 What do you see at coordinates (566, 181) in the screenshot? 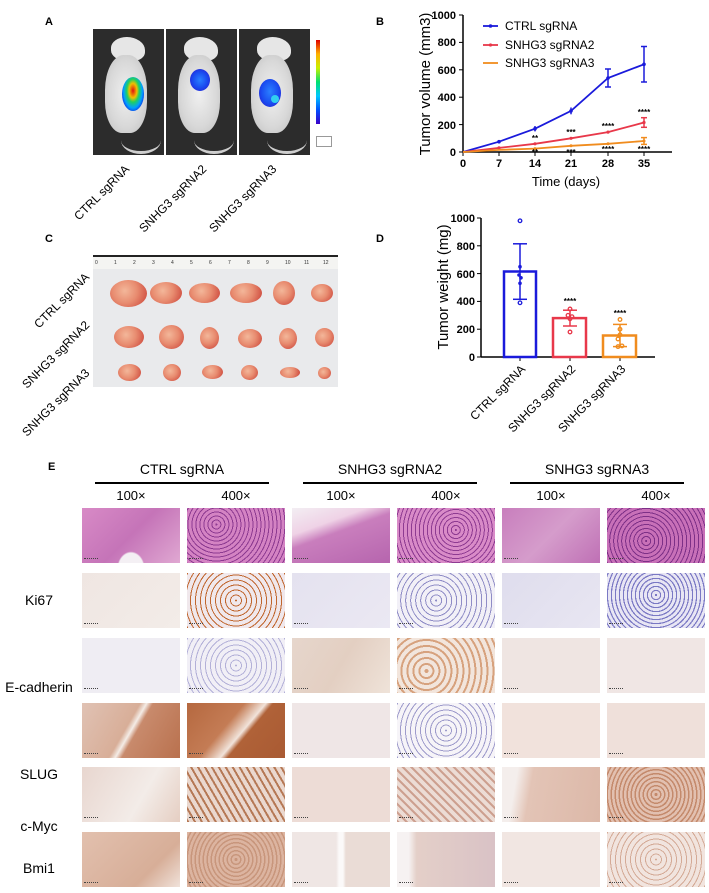
I see `svg-text: Time (days)` at bounding box center [566, 181].